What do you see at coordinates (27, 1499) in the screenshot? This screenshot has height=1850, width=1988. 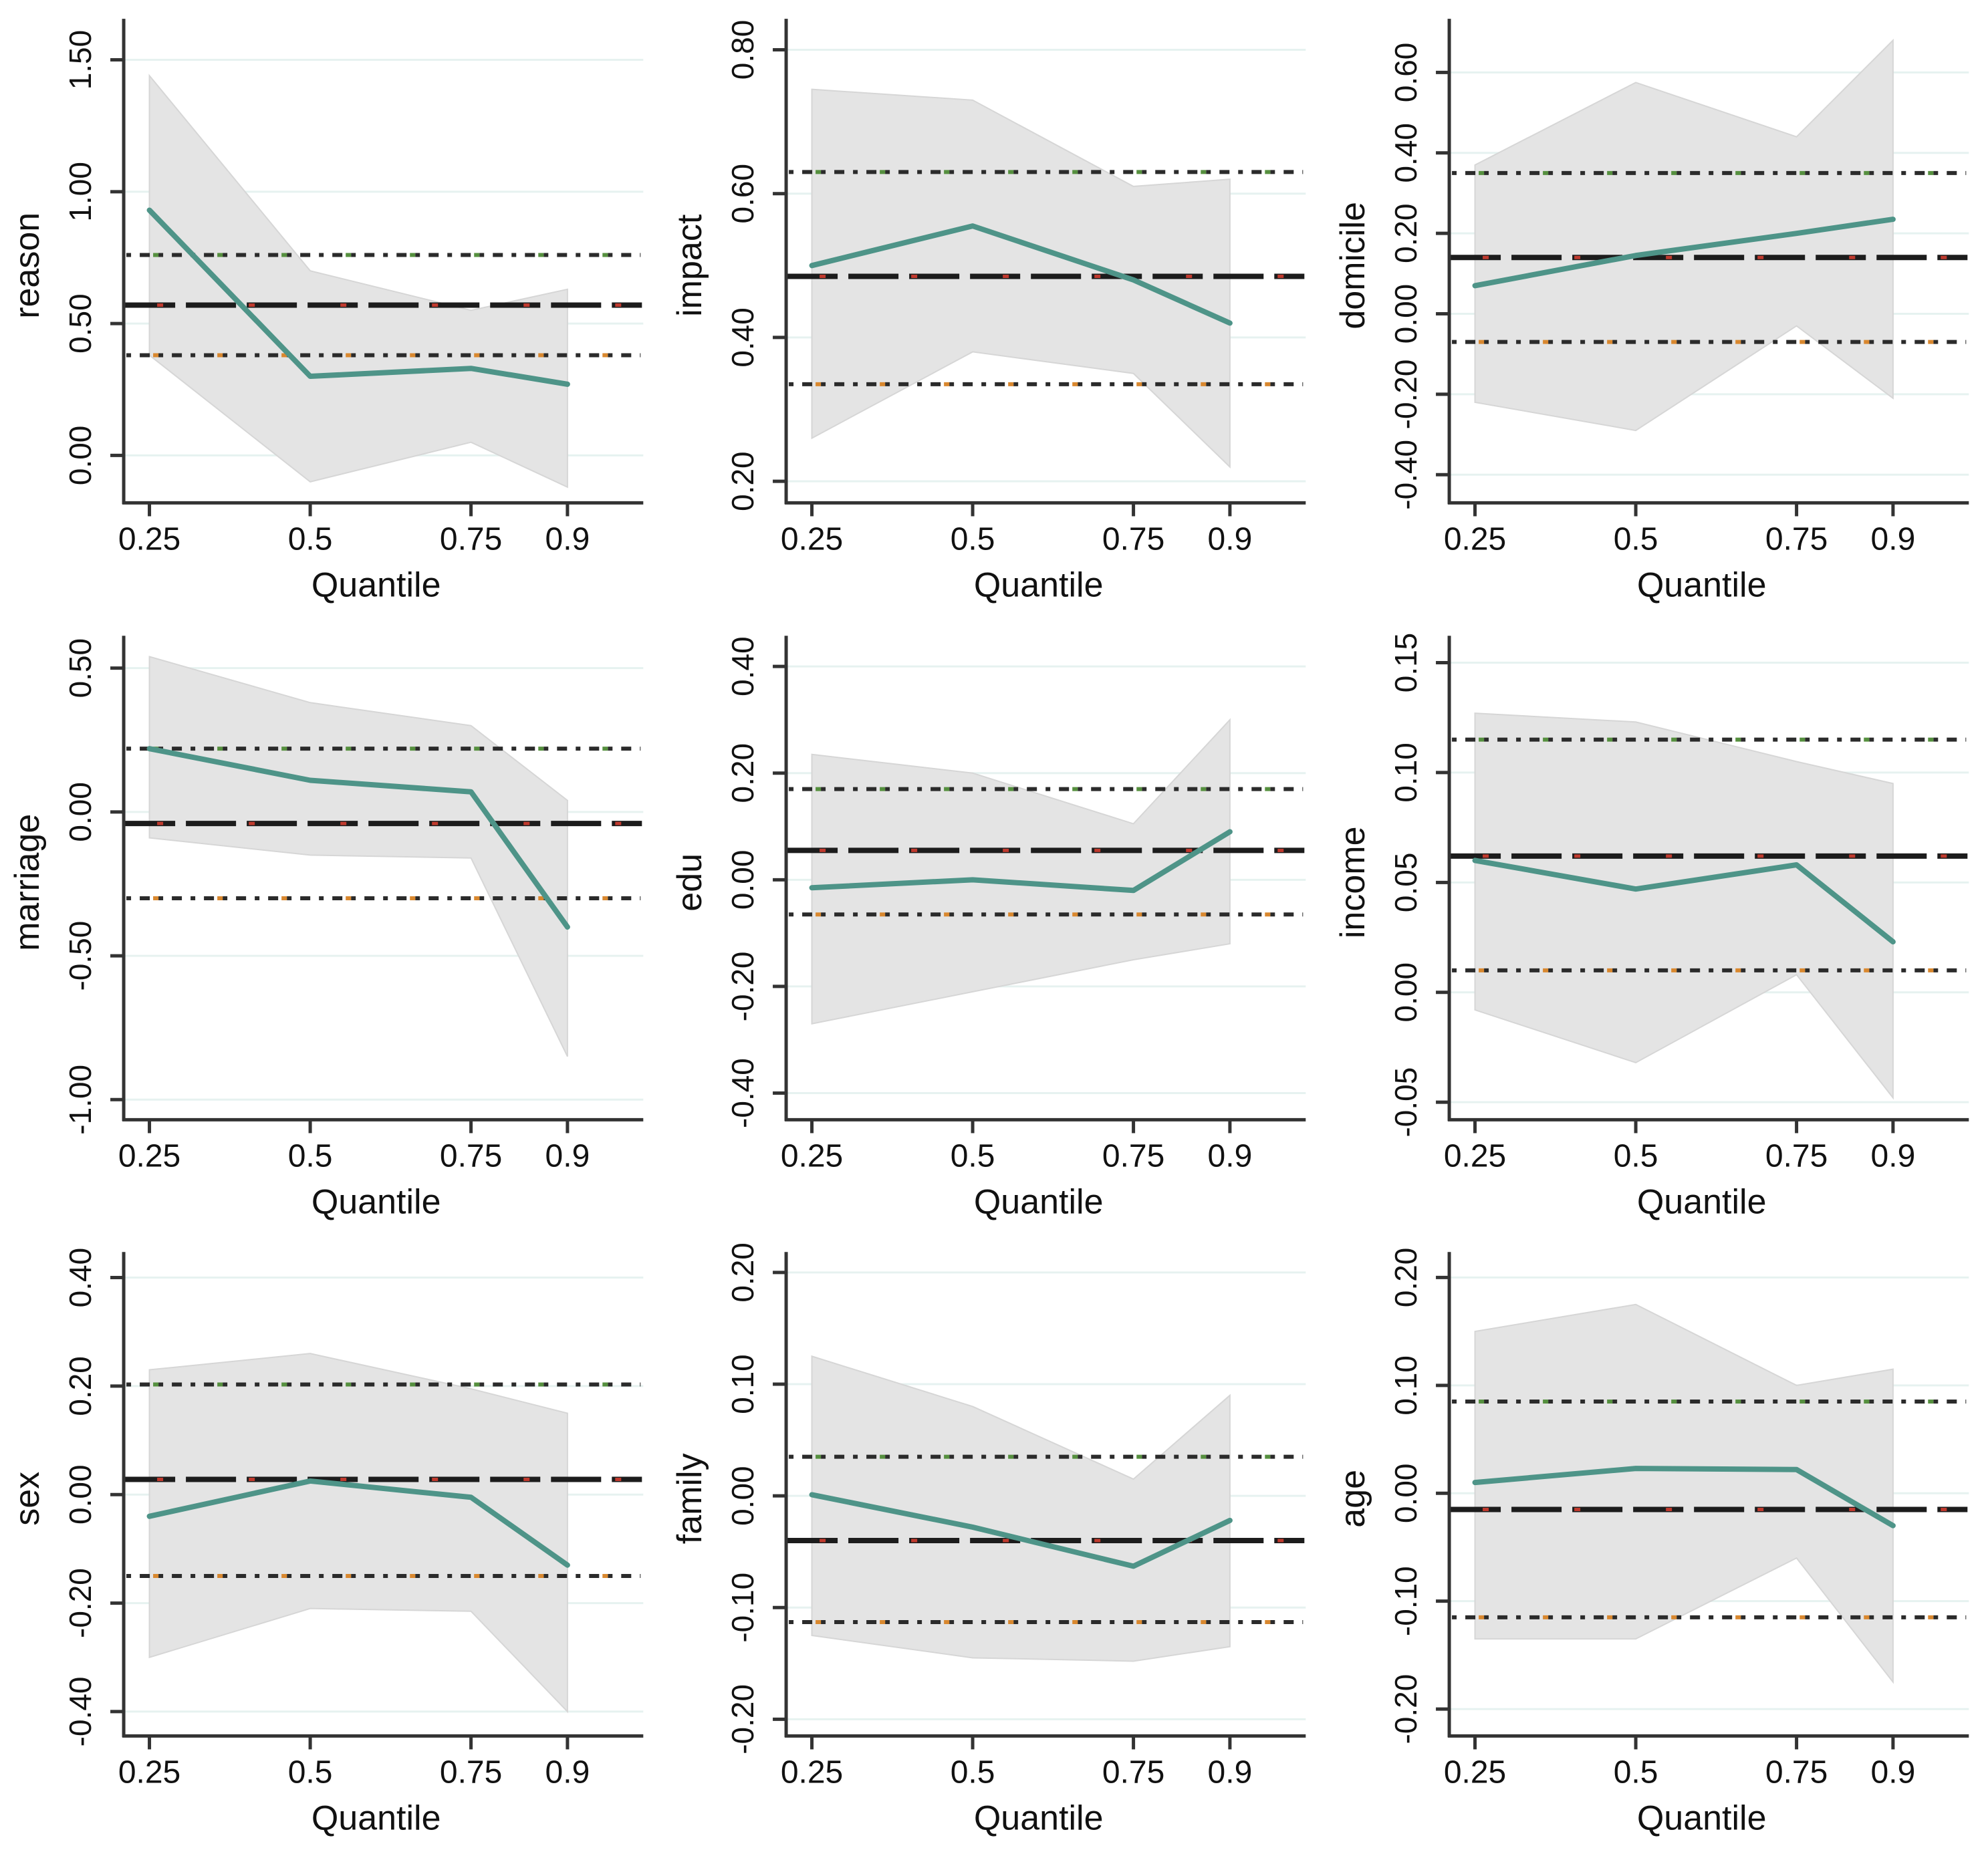 I see `y-axis-title: sex` at bounding box center [27, 1499].